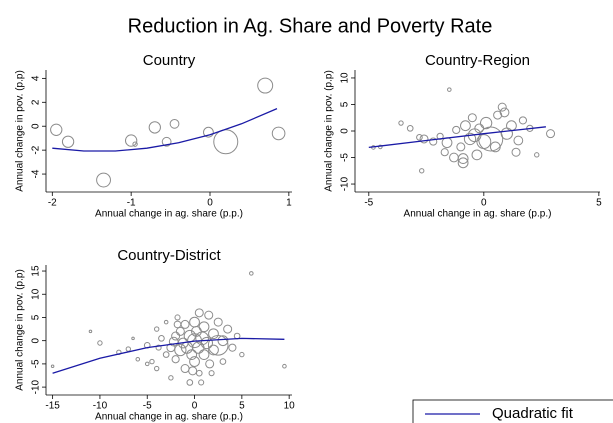 The image size is (613, 423). I want to click on x-tick-label: -10, so click(100, 406).